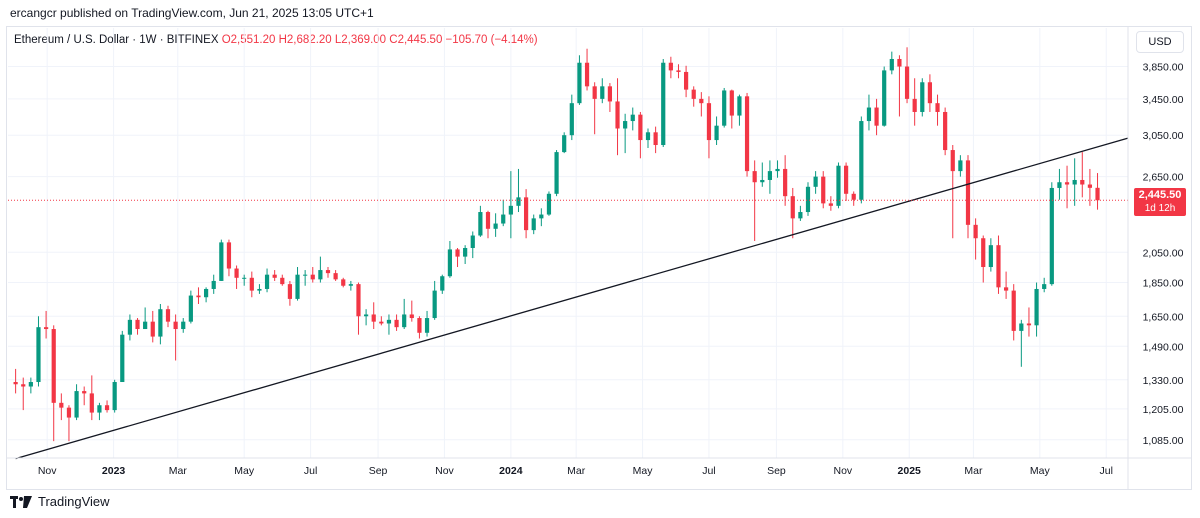  What do you see at coordinates (416, 40) in the screenshot?
I see `close-value: C2,445.50` at bounding box center [416, 40].